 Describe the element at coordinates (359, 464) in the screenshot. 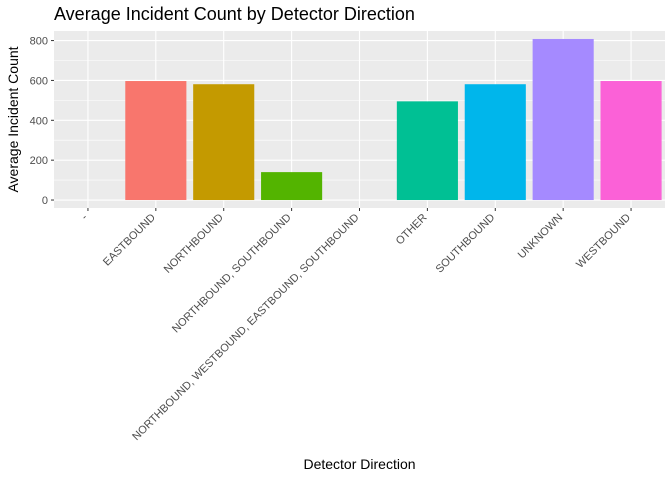

I see `x-axis-title: Detector Direction` at that location.